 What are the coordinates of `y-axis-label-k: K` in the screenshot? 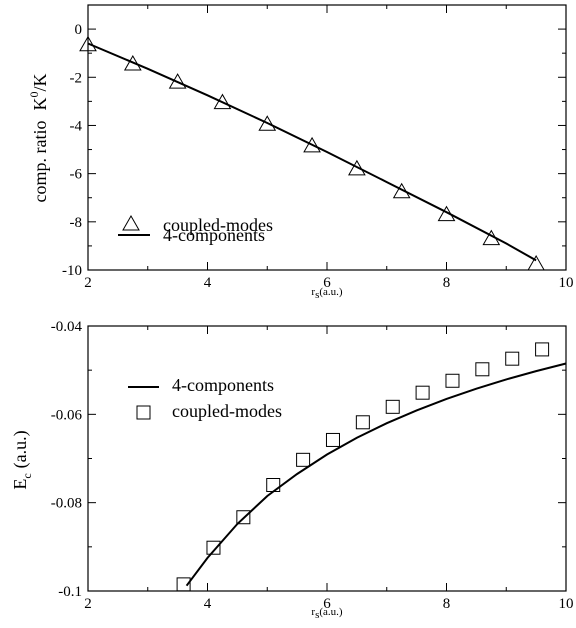 It's located at (40, 104).